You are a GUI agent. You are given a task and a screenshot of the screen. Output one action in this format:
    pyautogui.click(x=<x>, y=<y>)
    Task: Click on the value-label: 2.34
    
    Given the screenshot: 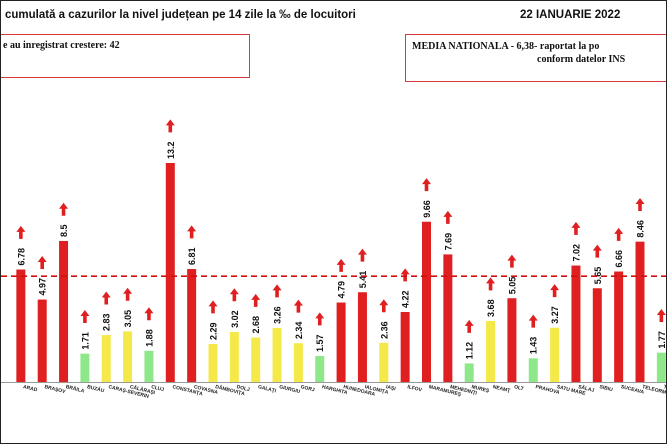 What is the action you would take?
    pyautogui.click(x=299, y=331)
    